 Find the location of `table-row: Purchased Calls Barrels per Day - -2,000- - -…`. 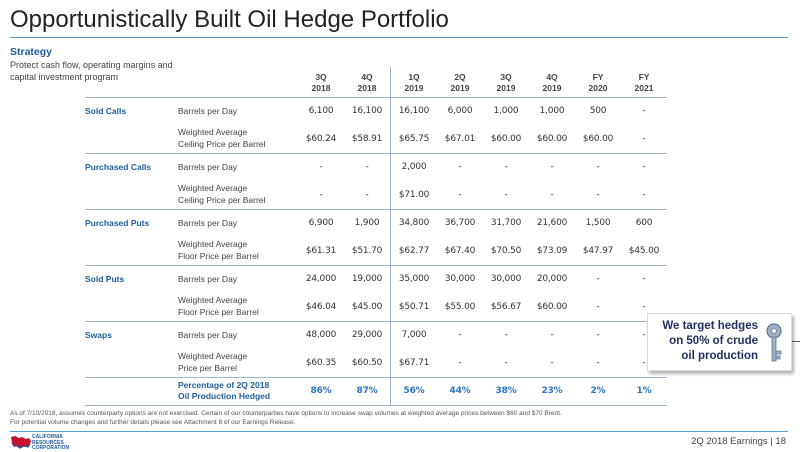

table-row: Purchased Calls Barrels per Day - -2,000- - -… is located at coordinates (376, 166).